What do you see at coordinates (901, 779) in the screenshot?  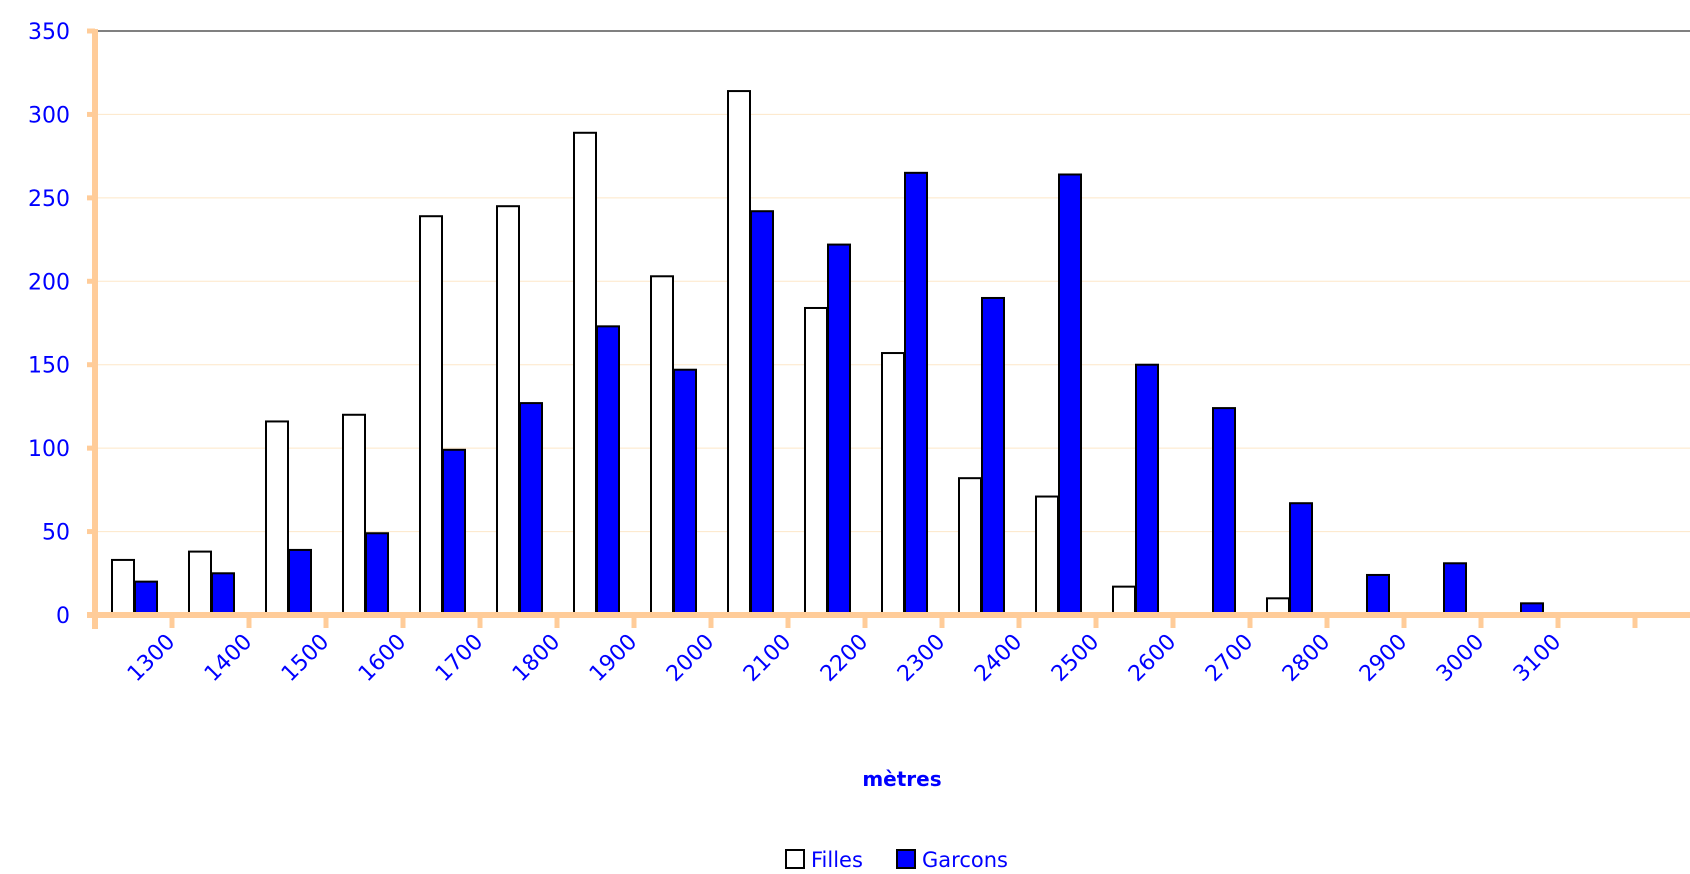 I see `x-axis-title: mètres` at bounding box center [901, 779].